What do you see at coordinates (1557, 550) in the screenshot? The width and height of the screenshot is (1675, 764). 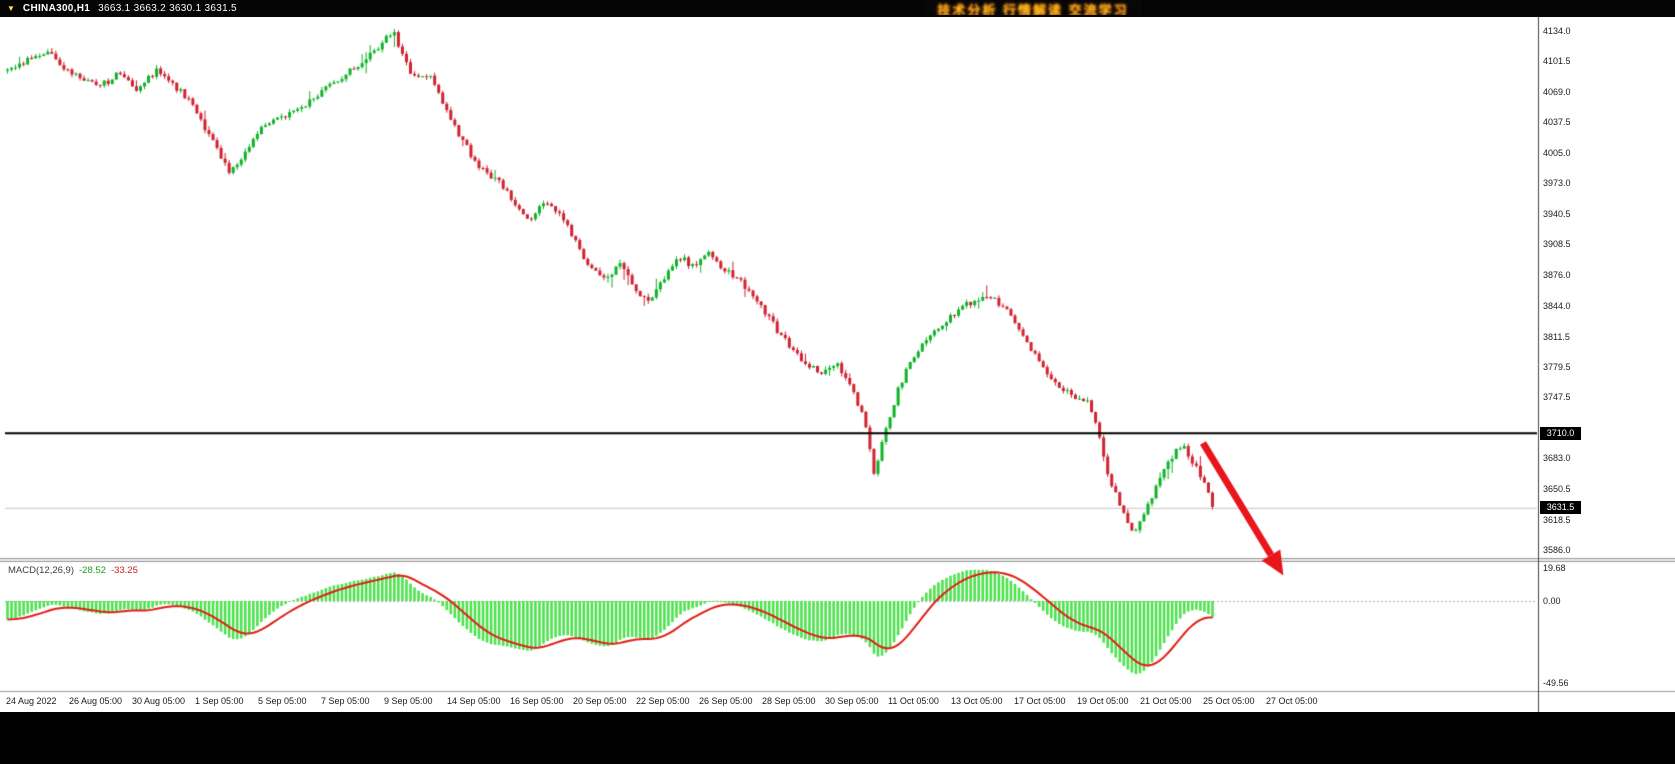 I see `price-label: 3586.0` at bounding box center [1557, 550].